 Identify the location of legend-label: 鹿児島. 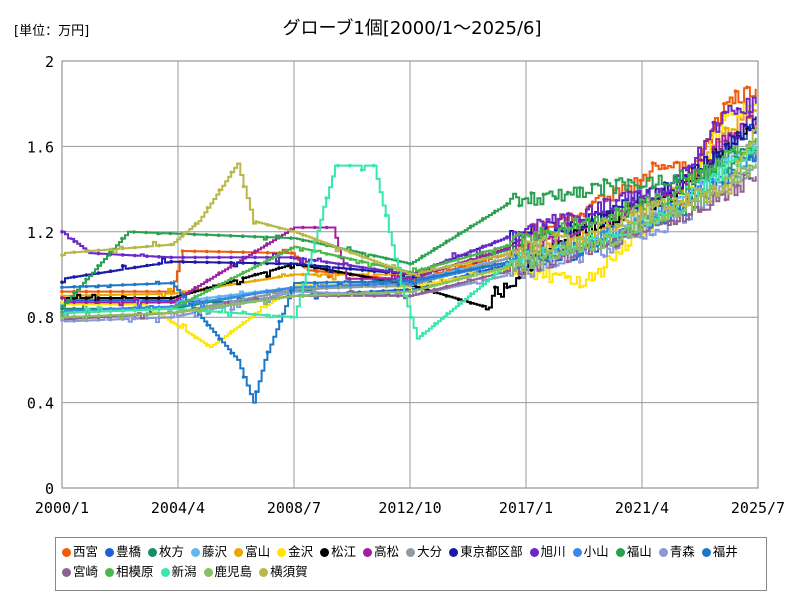
(233, 571).